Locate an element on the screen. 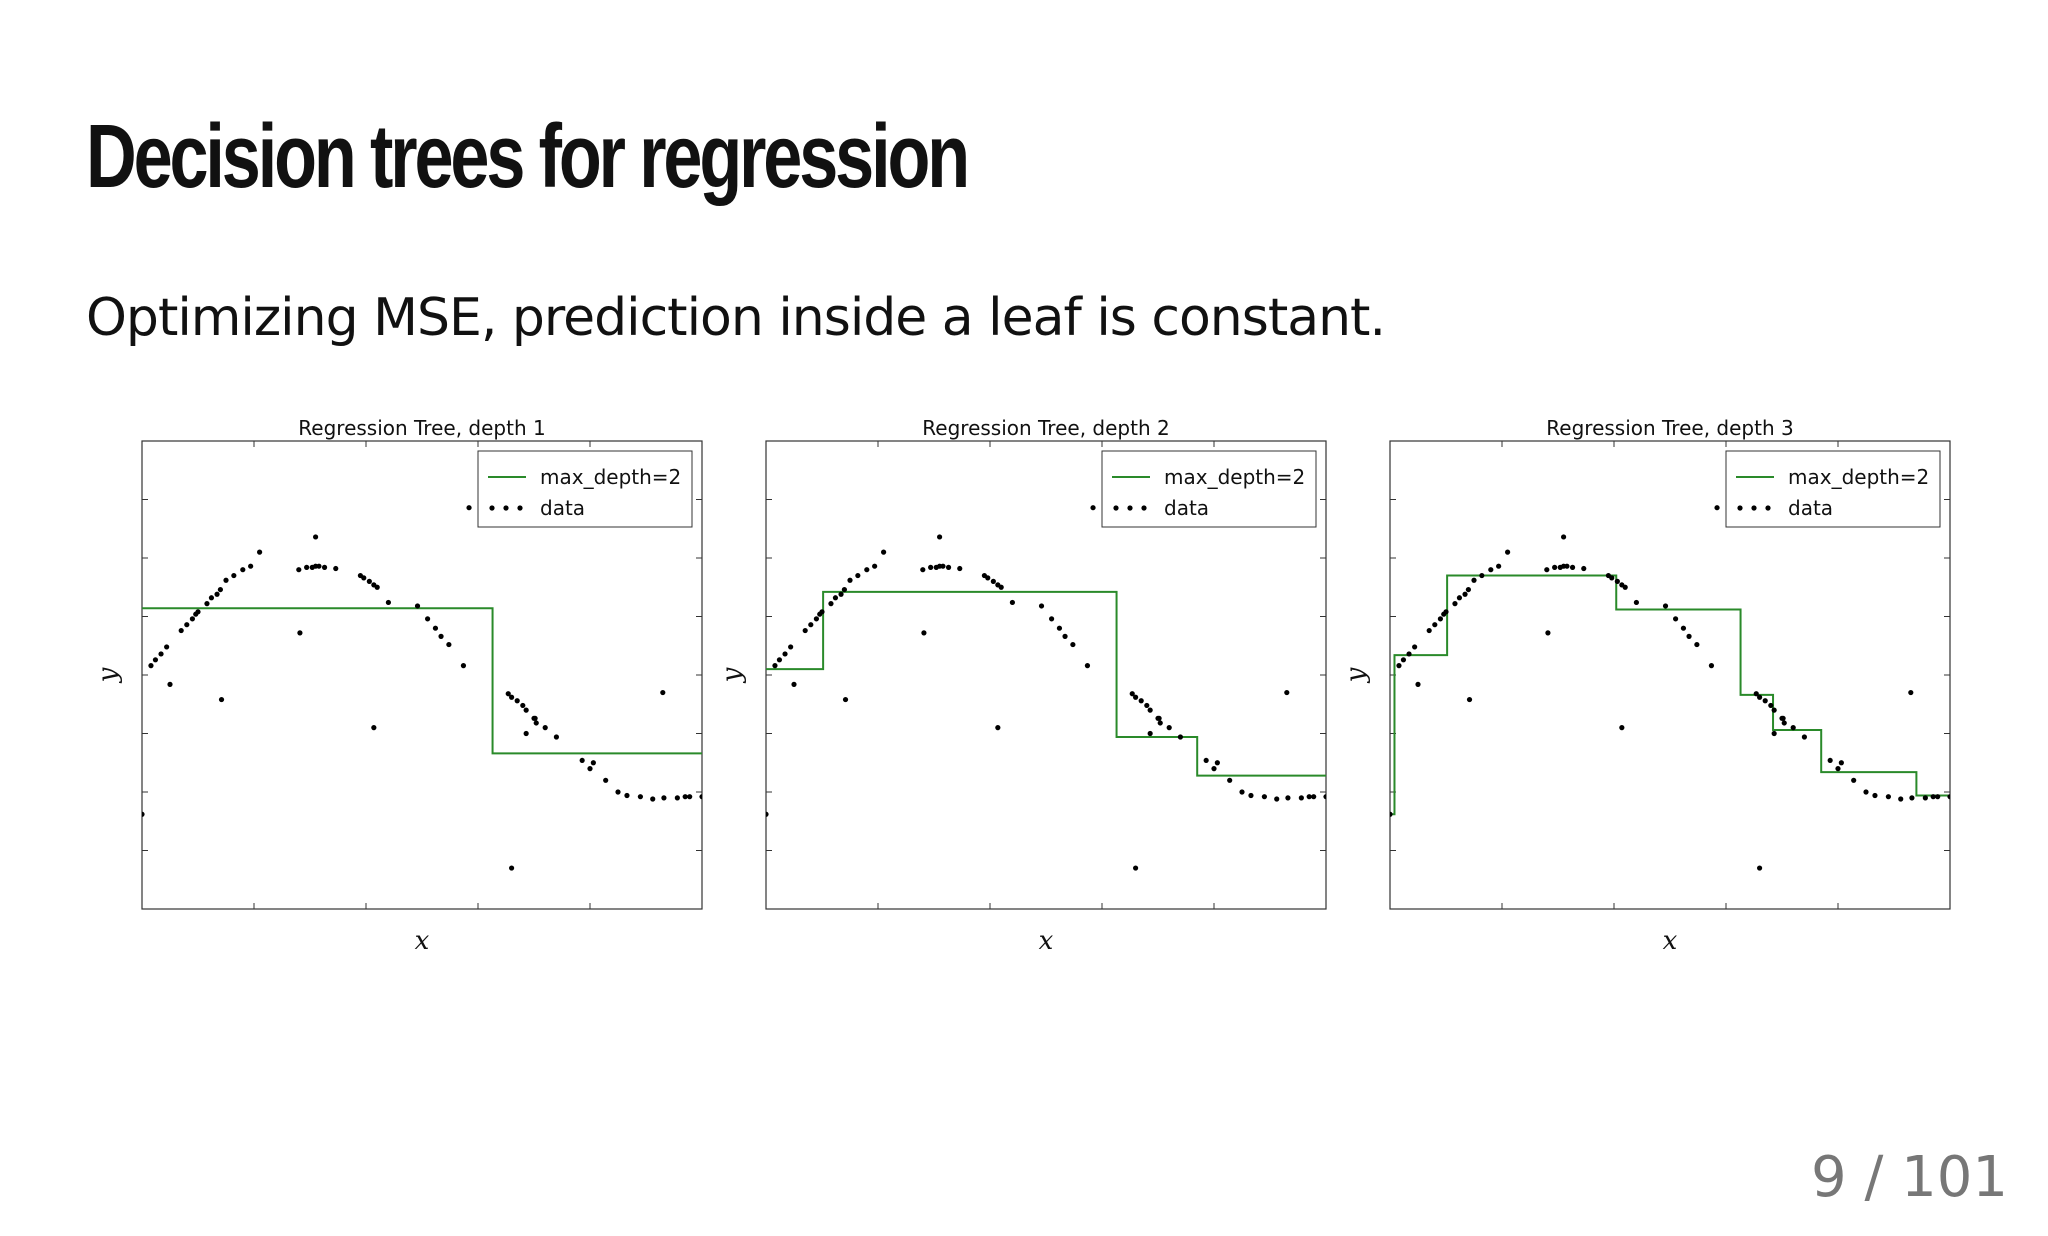  y-axis-label: y is located at coordinates (108, 675).